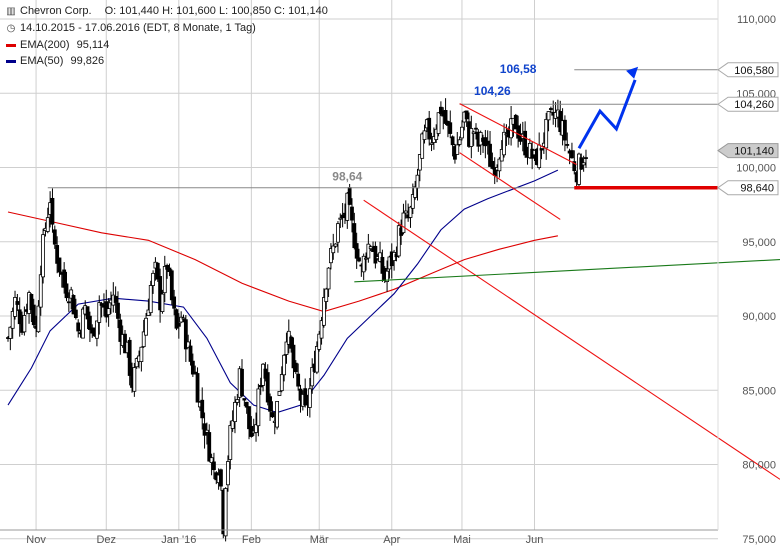 The width and height of the screenshot is (780, 550). Describe the element at coordinates (251, 540) in the screenshot. I see `x-tick-label: Feb` at that location.